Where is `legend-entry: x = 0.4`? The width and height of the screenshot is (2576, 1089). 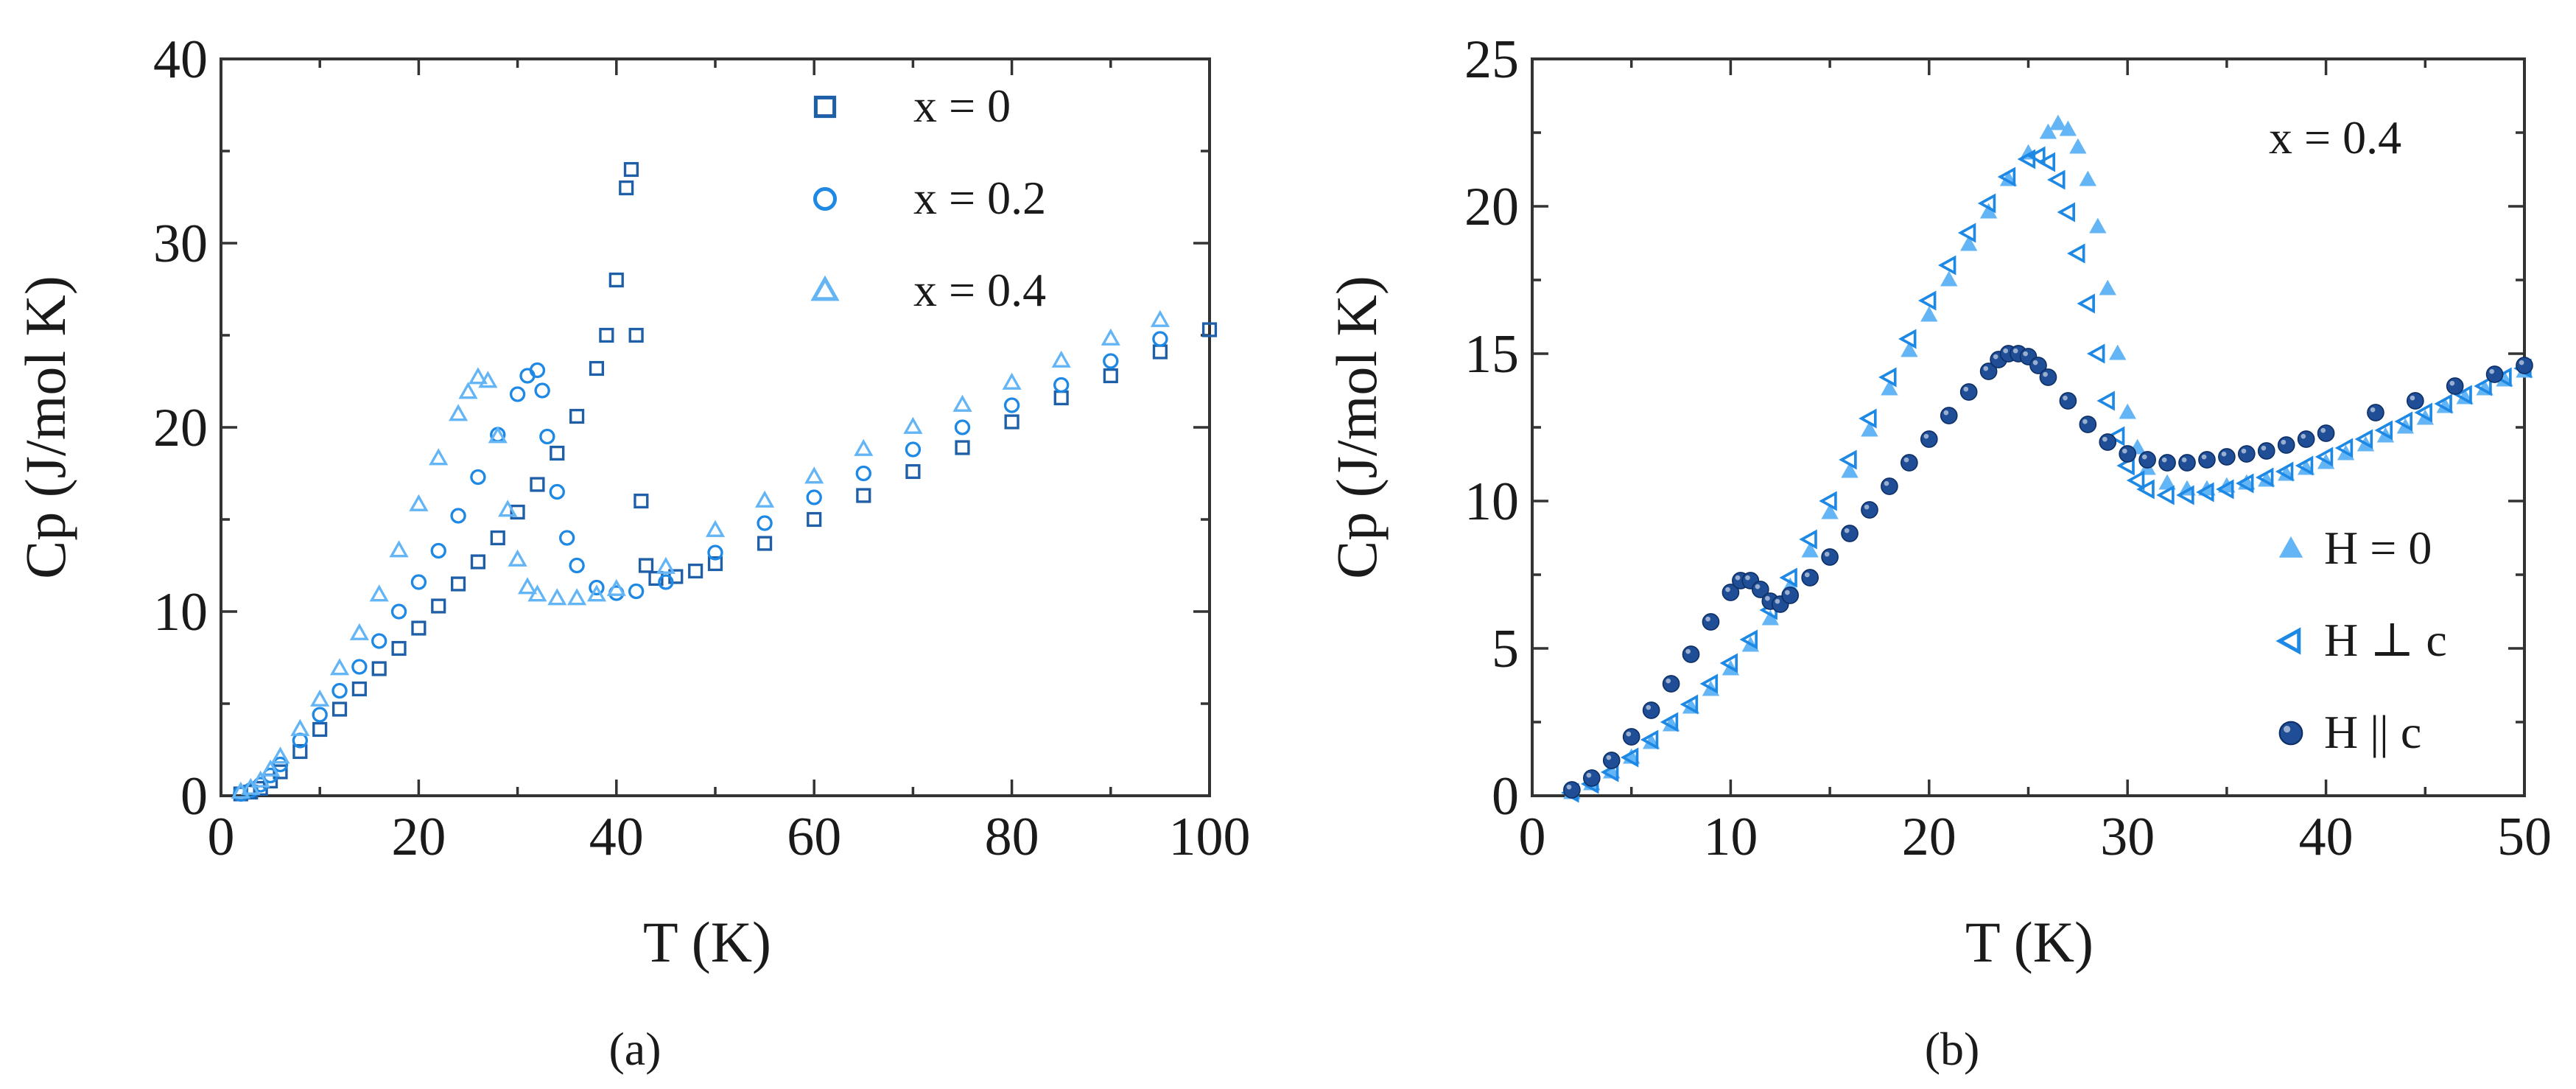 legend-entry: x = 0.4 is located at coordinates (928, 290).